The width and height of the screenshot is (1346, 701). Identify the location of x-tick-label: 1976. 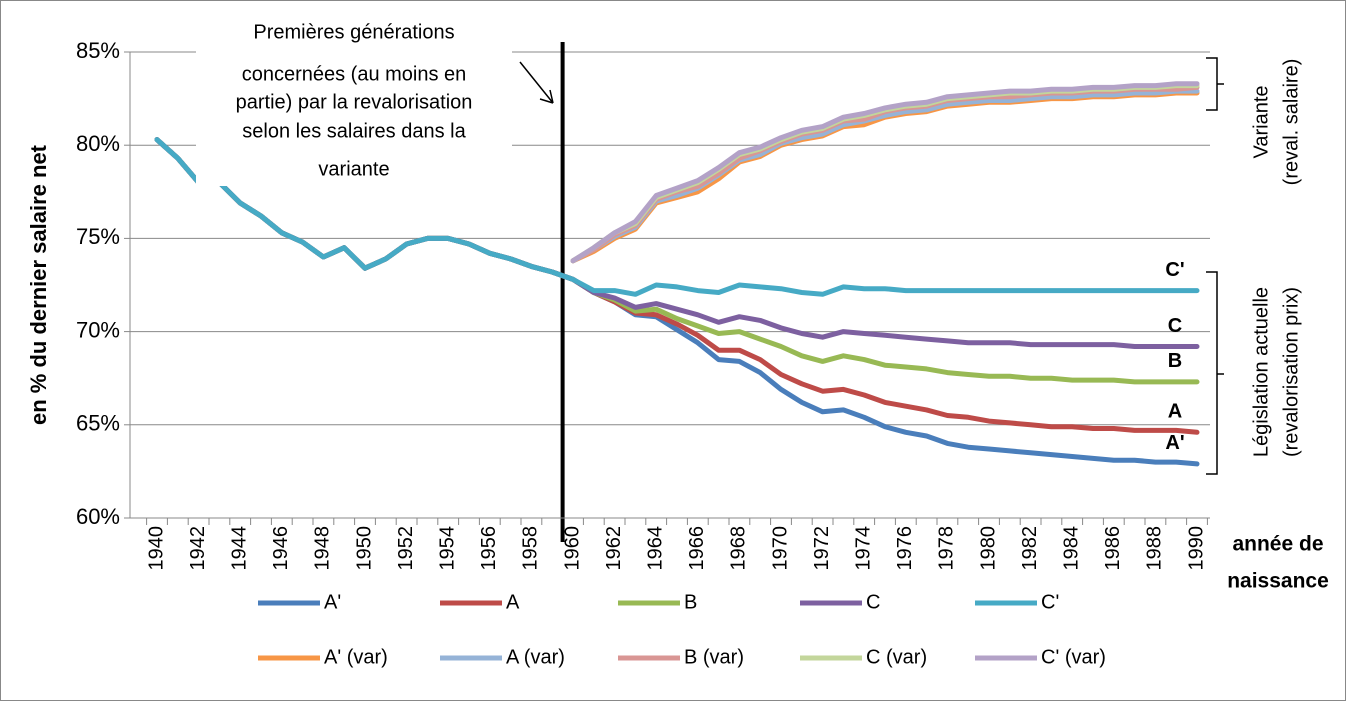
(905, 548).